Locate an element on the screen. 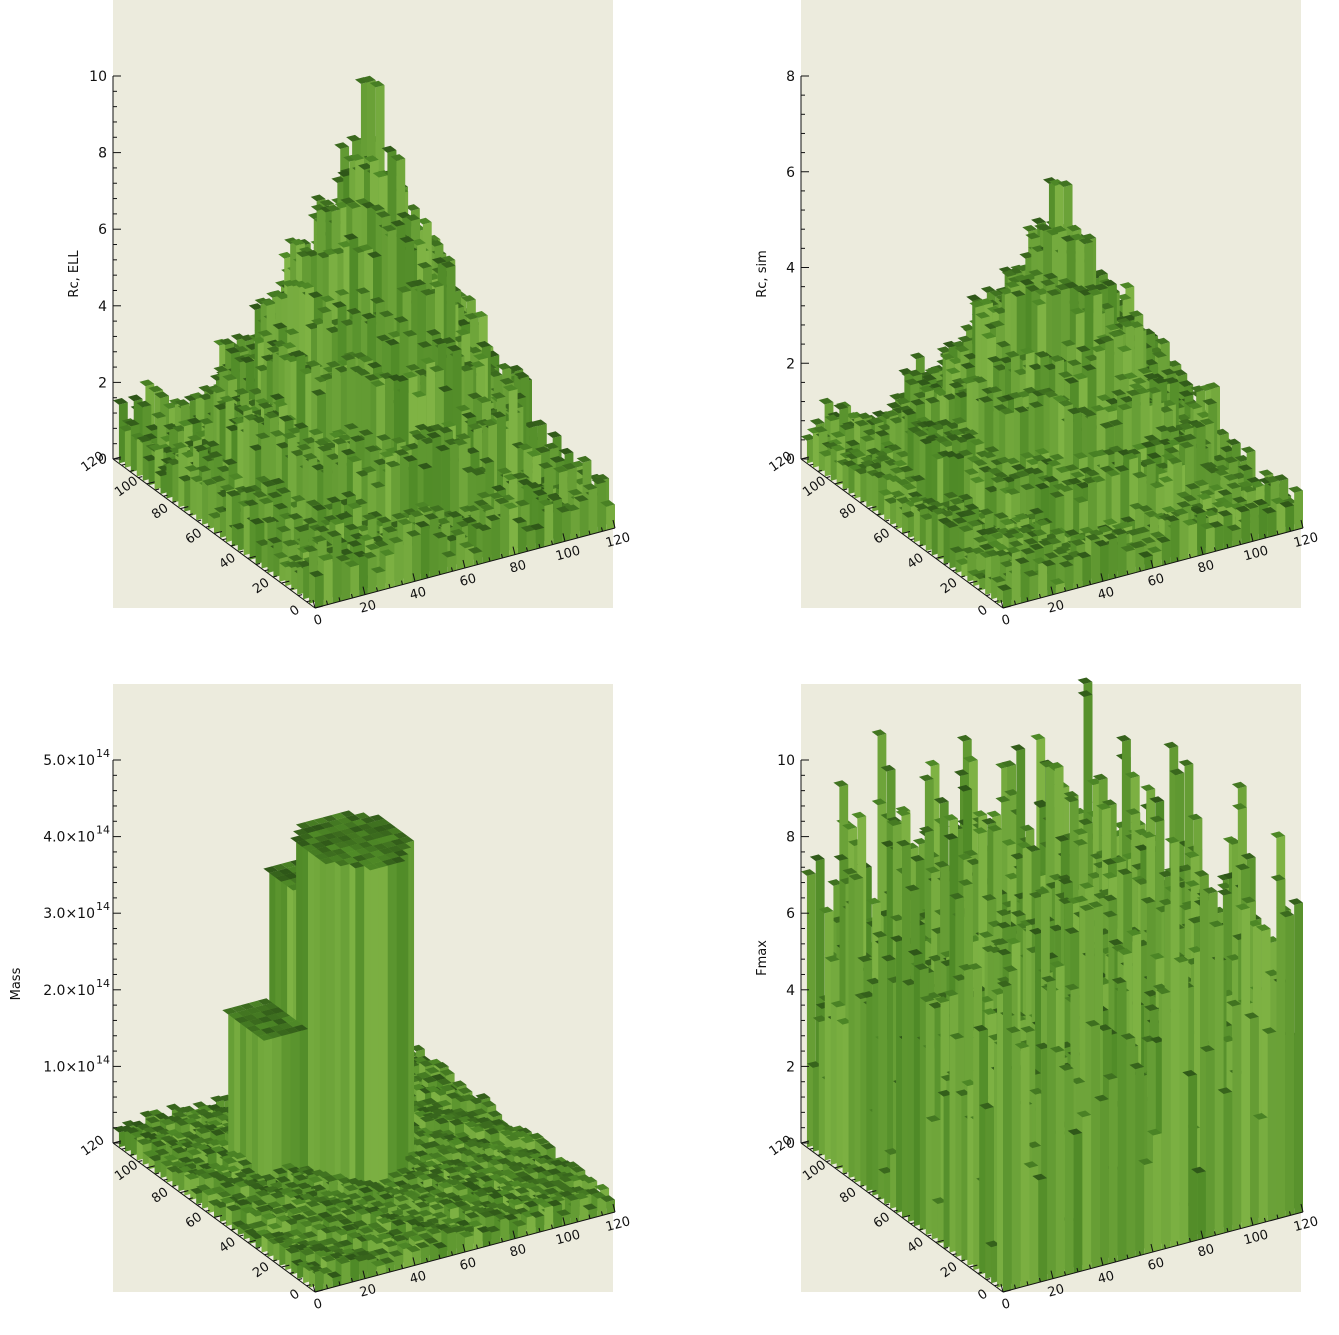  z-axis-label: Rc, ELL is located at coordinates (74, 274).